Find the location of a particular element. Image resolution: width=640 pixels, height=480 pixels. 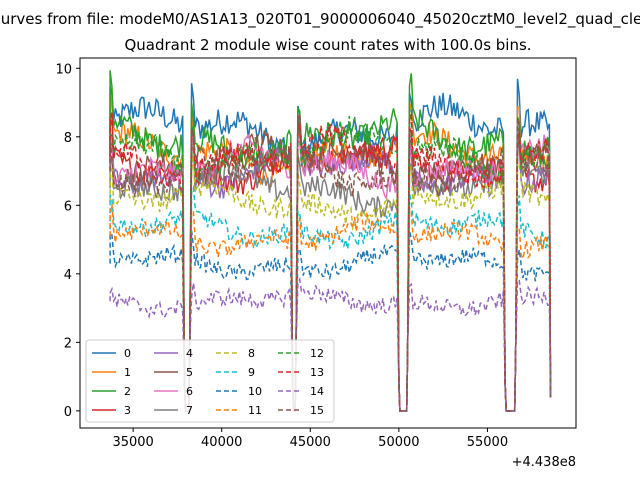

legend-entry-label: 3 is located at coordinates (127, 410).